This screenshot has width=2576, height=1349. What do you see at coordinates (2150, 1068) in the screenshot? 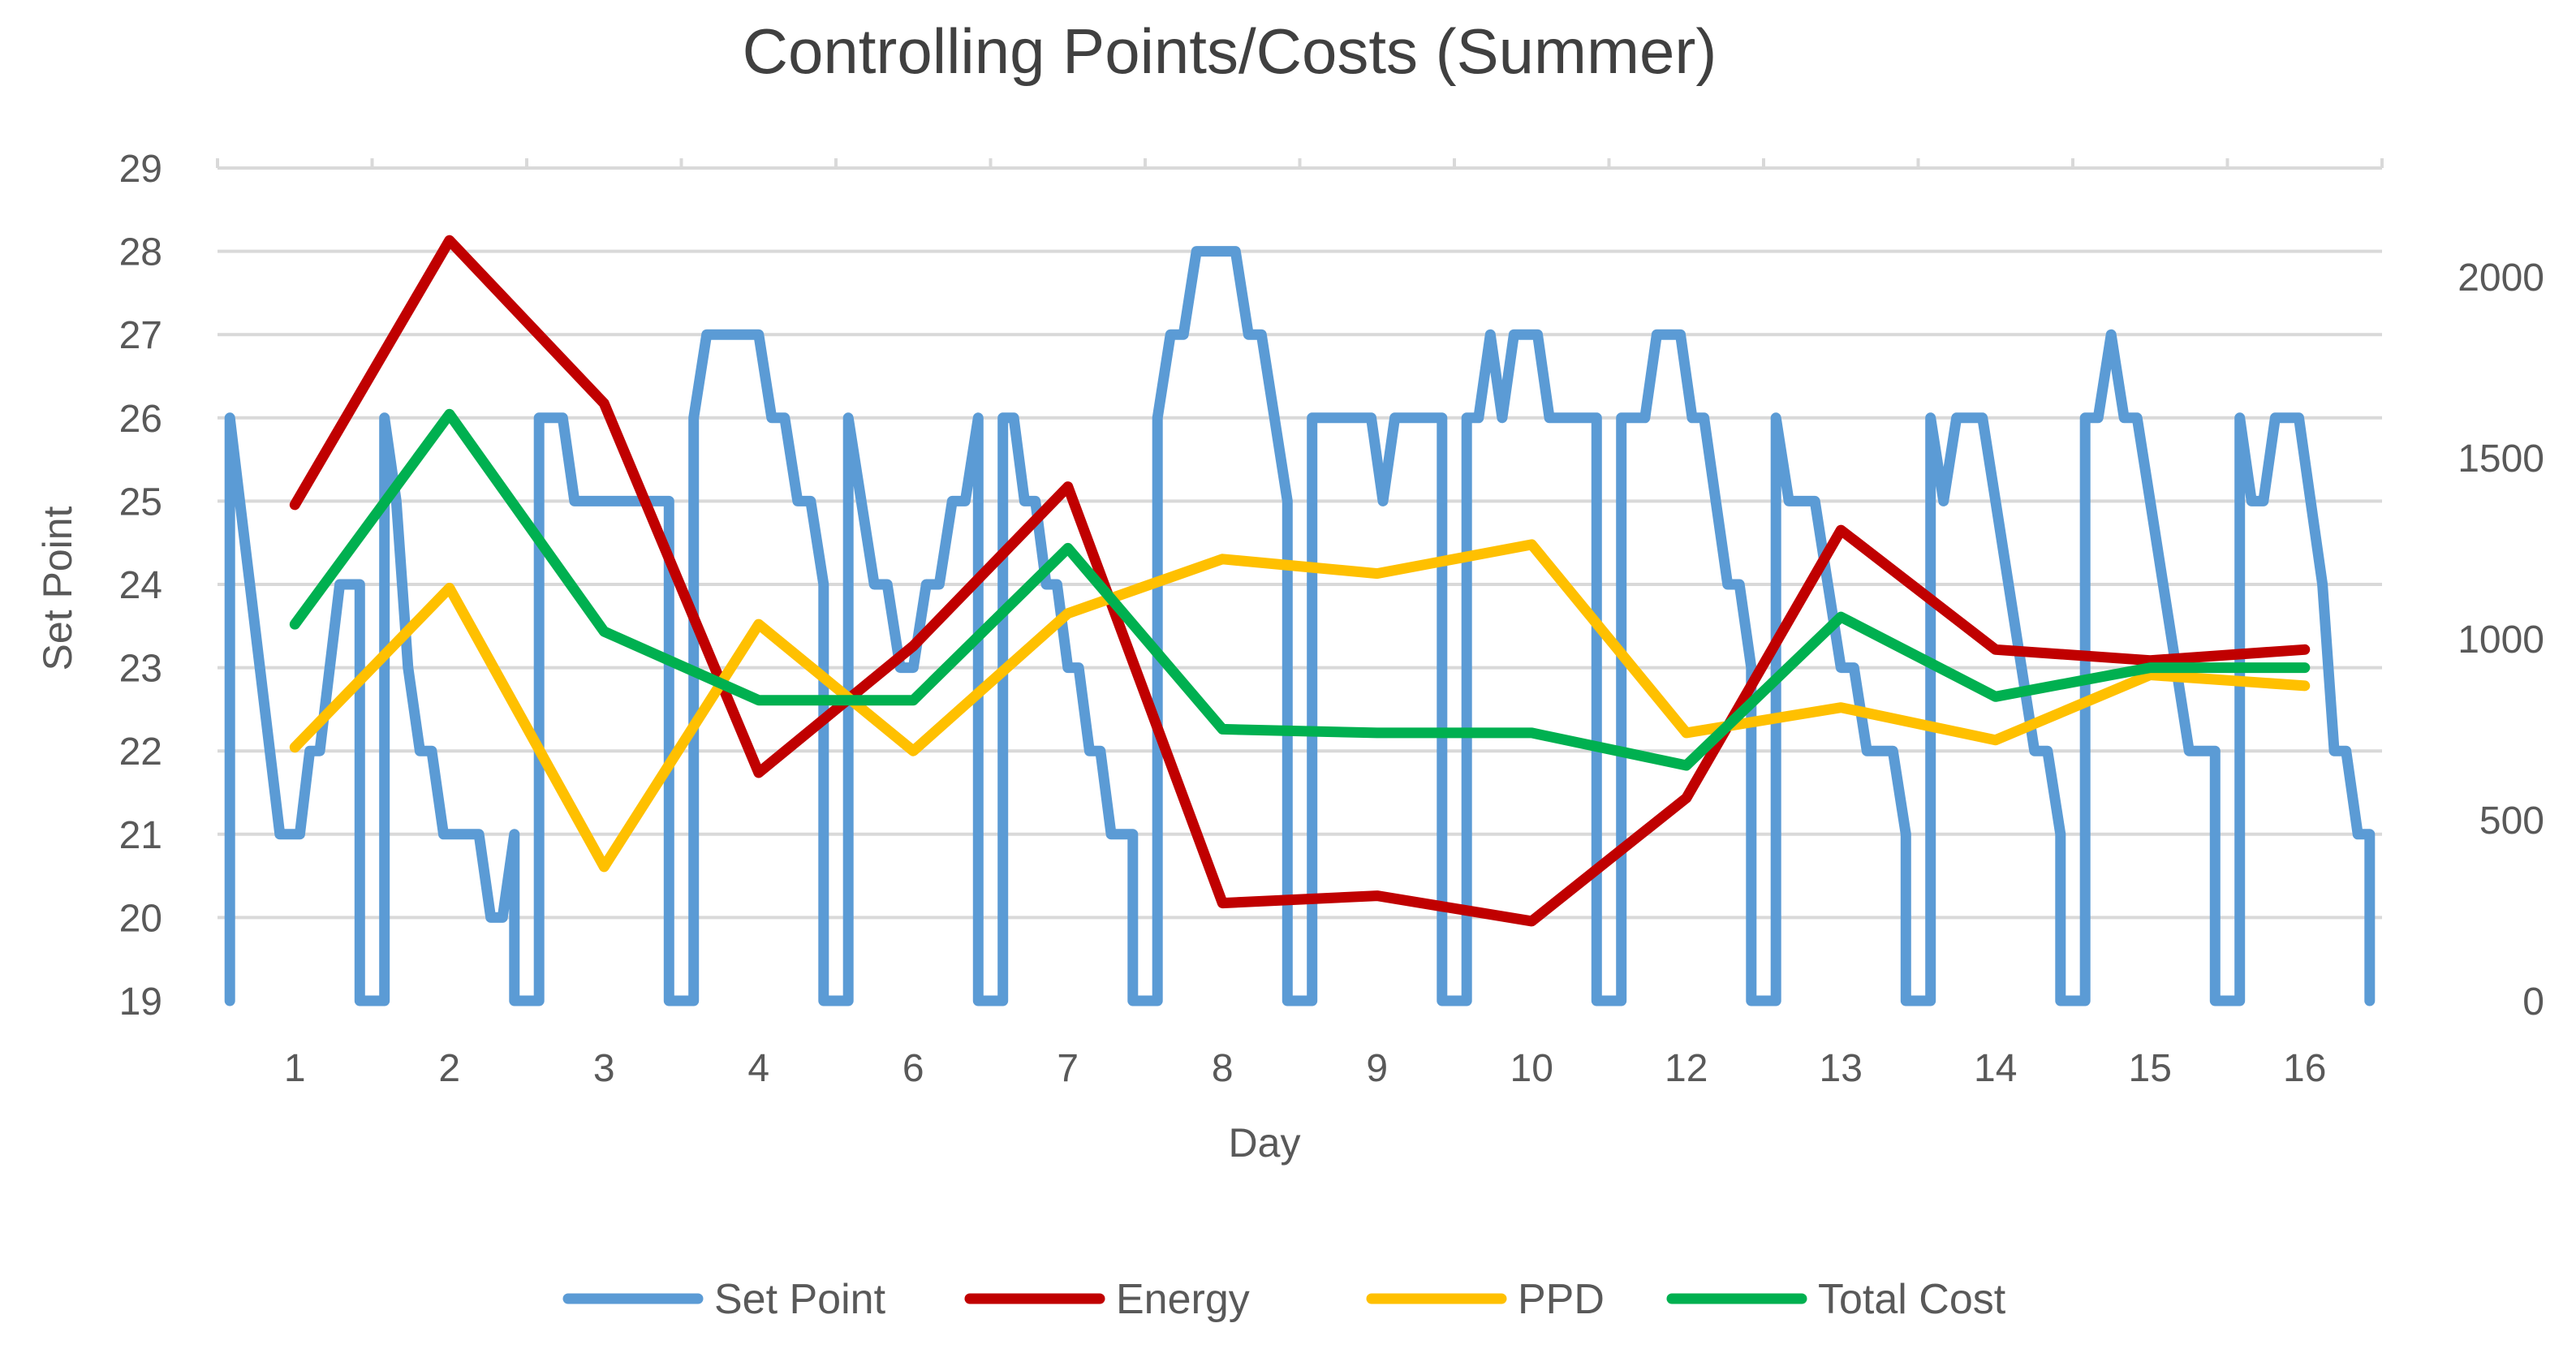
I see `x-tick-label: 15` at bounding box center [2150, 1068].